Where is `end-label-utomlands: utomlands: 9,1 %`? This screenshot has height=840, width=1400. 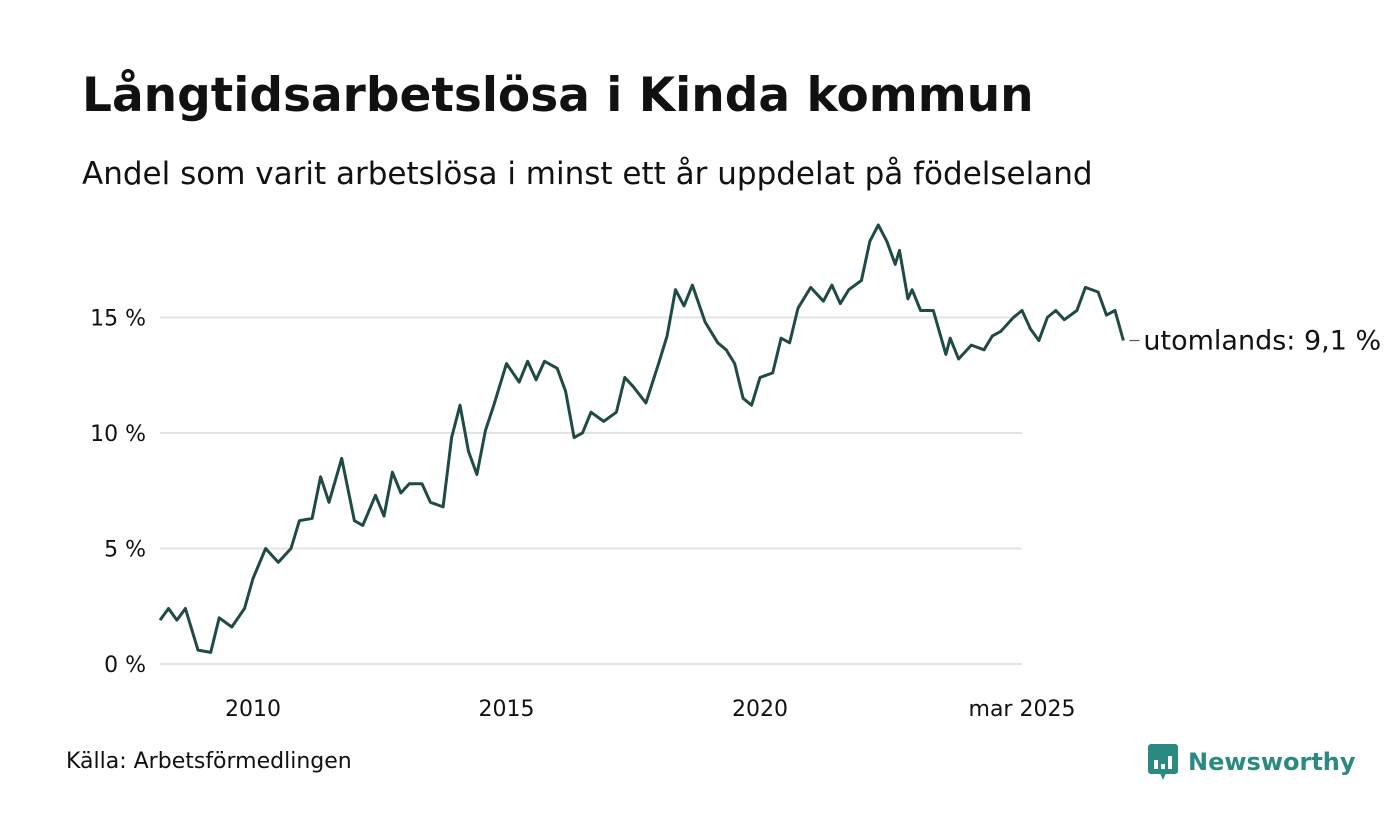
end-label-utomlands: utomlands: 9,1 % is located at coordinates (1262, 341).